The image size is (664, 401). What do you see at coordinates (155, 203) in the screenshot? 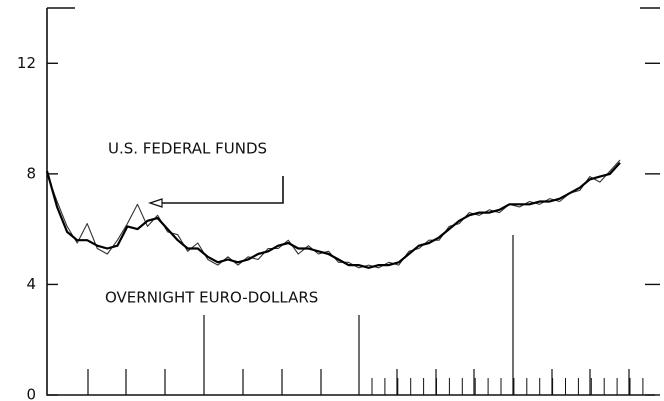
I see `arrow-head` at bounding box center [155, 203].